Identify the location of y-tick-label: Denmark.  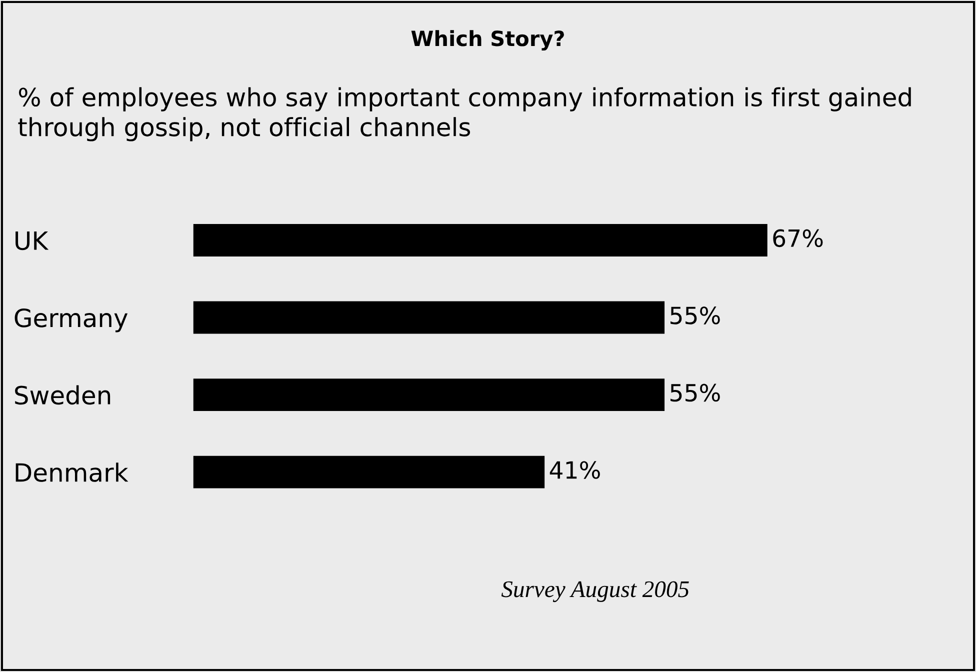
(72, 472).